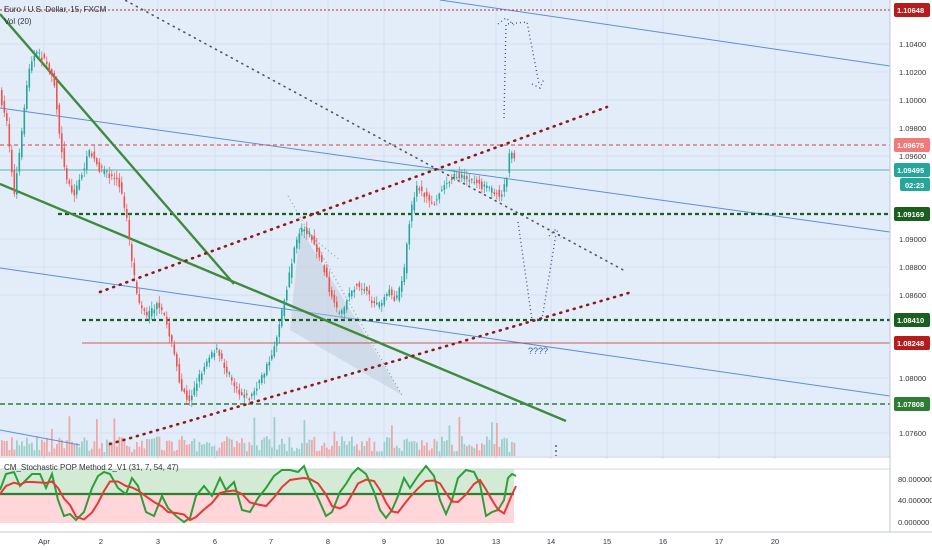 The height and width of the screenshot is (550, 932). Describe the element at coordinates (551, 541) in the screenshot. I see `time-tick: 14` at that location.